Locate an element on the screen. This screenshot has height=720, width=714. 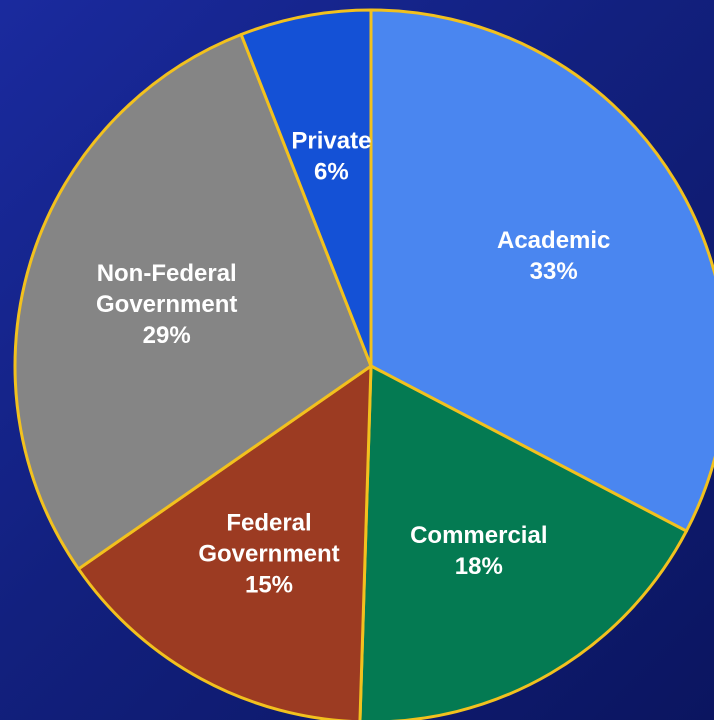
slice-label-academic: Academic 33% is located at coordinates (553, 256).